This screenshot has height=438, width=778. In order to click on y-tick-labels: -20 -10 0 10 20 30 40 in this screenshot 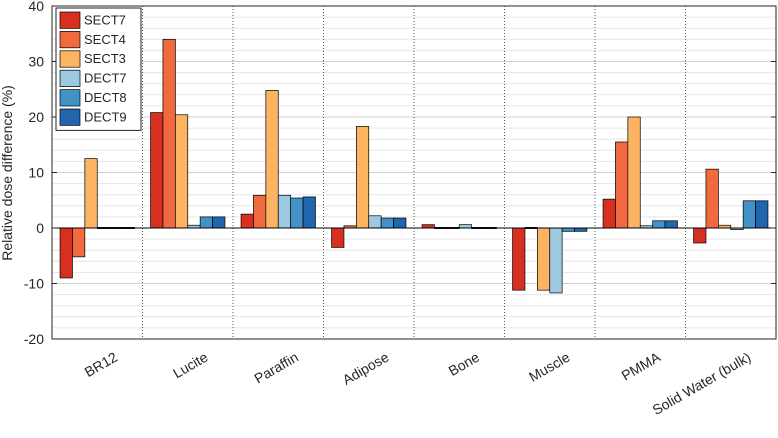, I will do `click(34, 173)`.